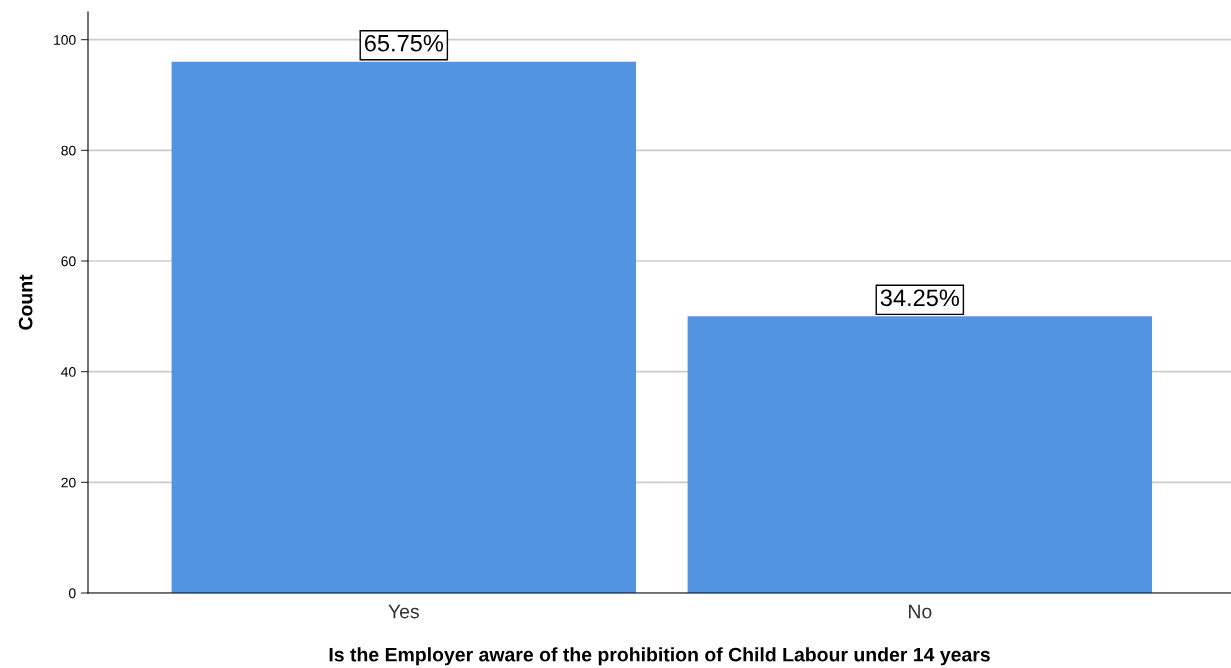 The width and height of the screenshot is (1231, 668). I want to click on y-tick-label: 60, so click(68, 261).